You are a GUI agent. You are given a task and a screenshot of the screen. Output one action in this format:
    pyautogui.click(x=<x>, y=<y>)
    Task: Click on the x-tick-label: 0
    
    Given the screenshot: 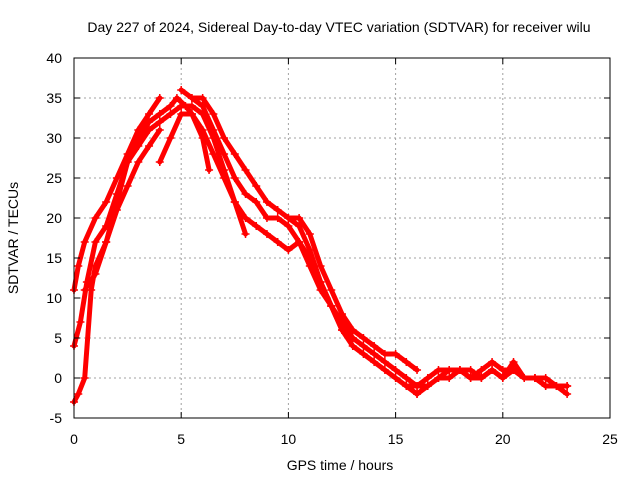 What is the action you would take?
    pyautogui.click(x=74, y=439)
    